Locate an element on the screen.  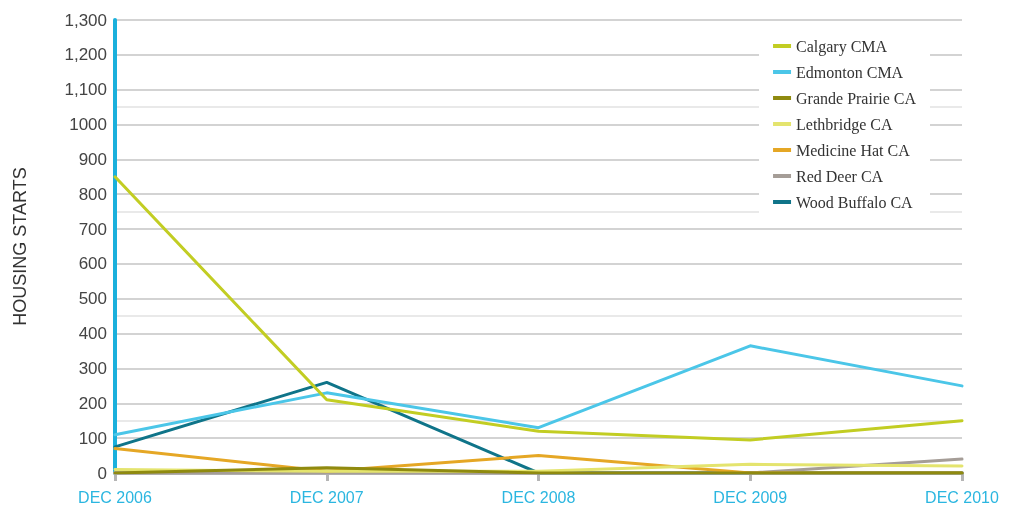
x-tick-label: DEC 2009 is located at coordinates (750, 497).